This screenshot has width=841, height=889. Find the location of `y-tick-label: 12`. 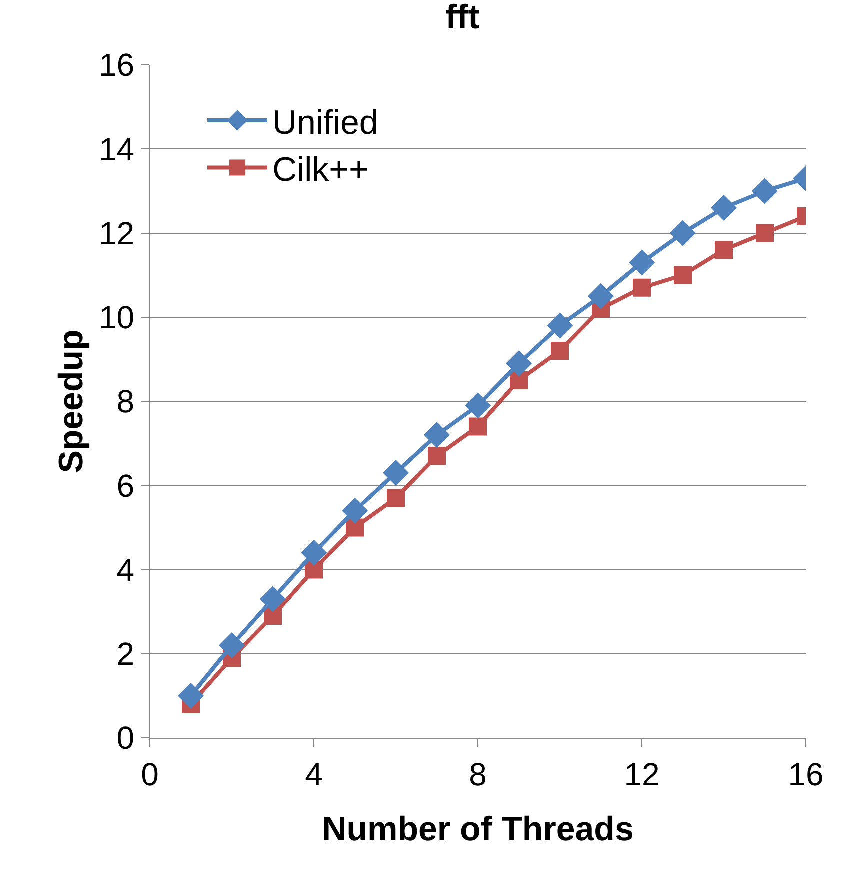

y-tick-label: 12 is located at coordinates (117, 233).